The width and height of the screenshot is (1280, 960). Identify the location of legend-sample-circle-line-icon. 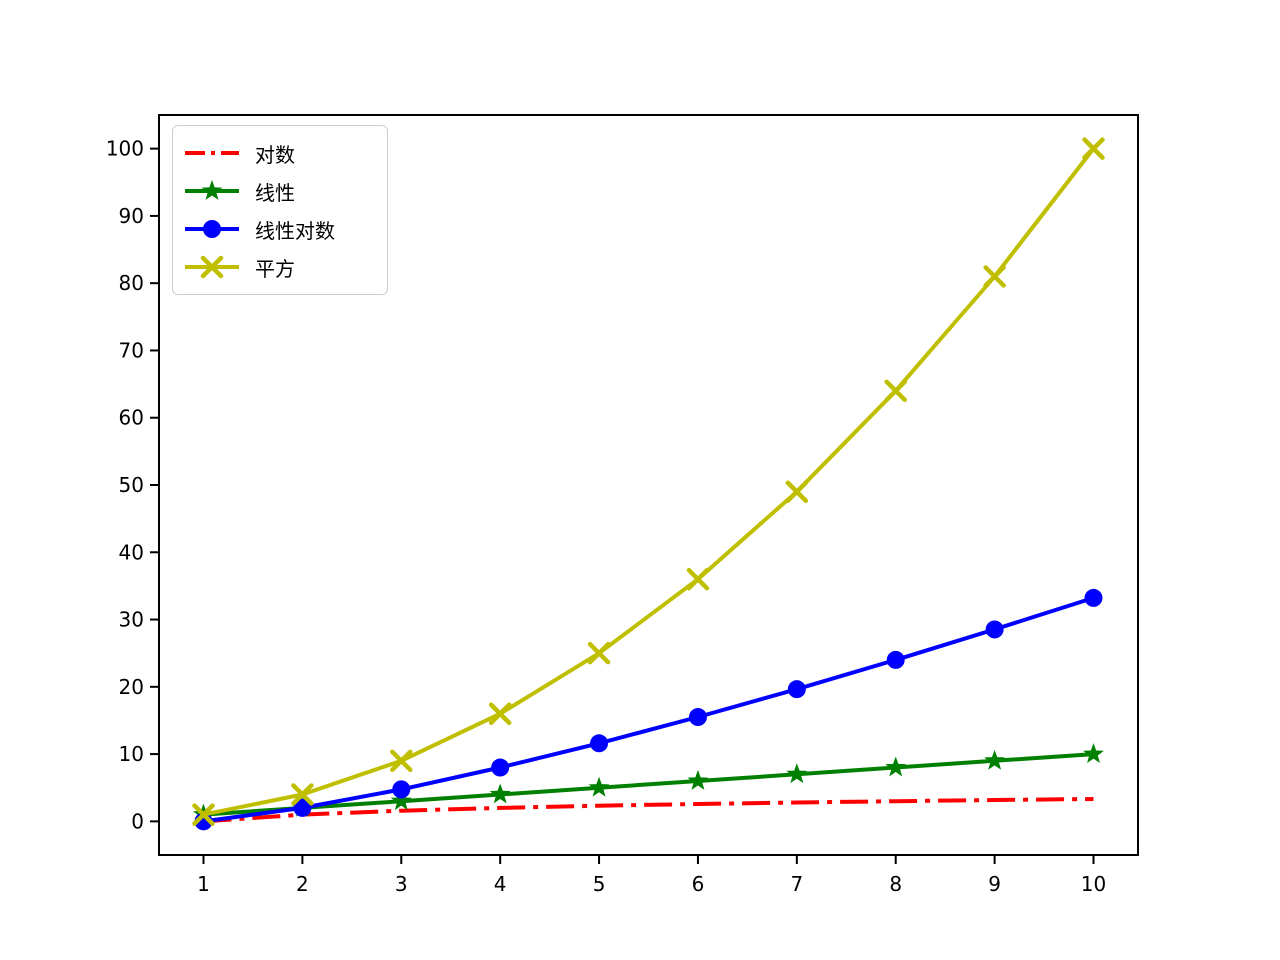
(212, 229).